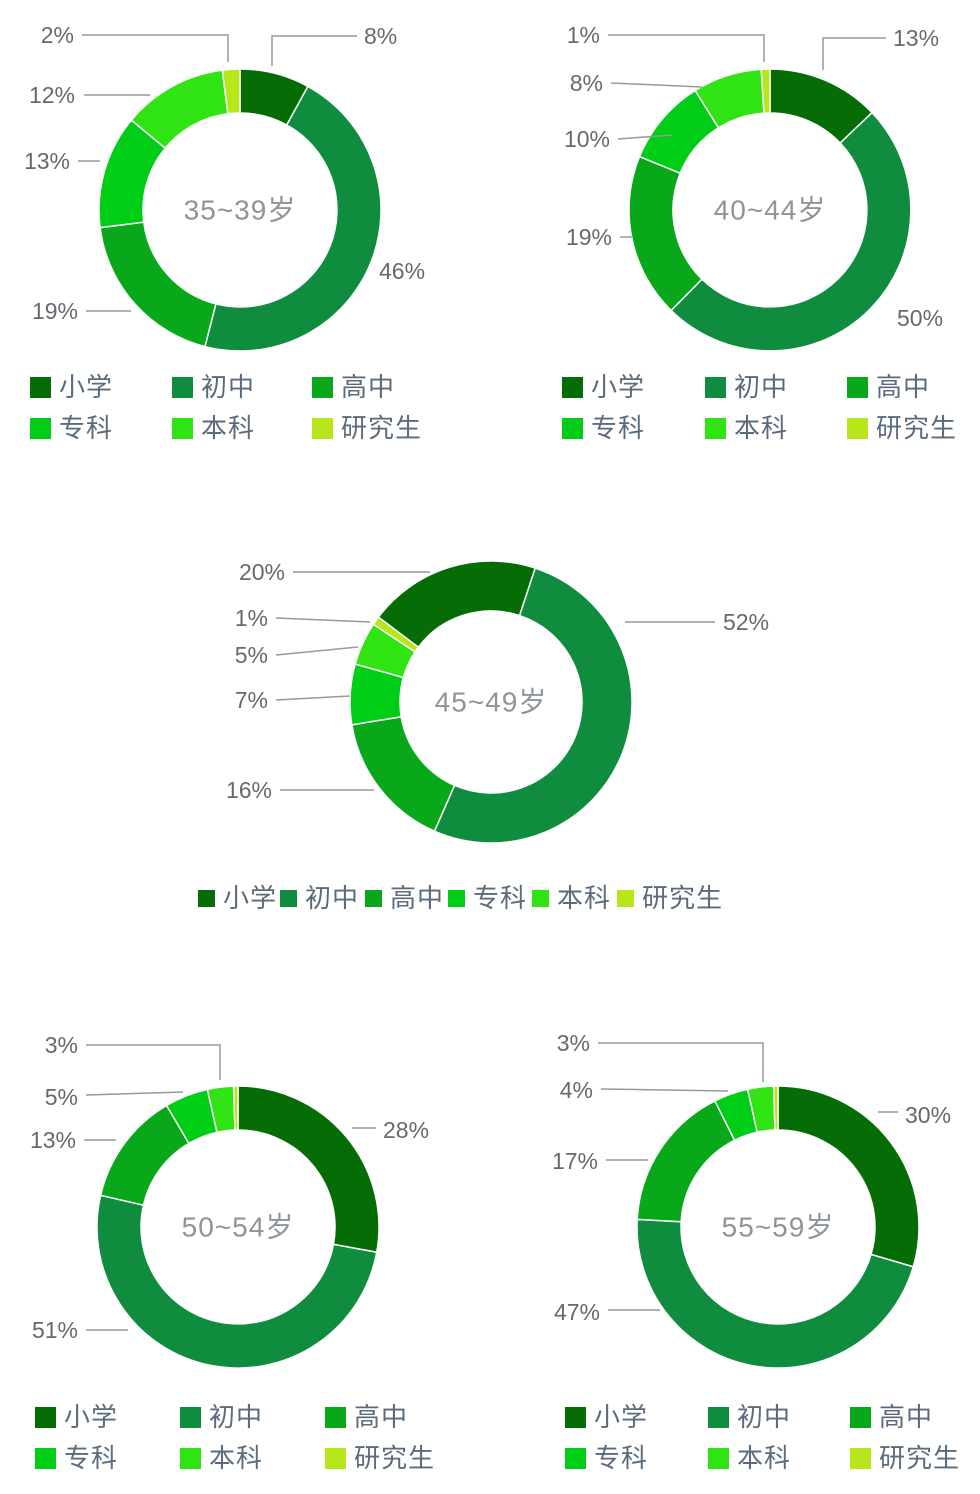 The height and width of the screenshot is (1494, 980). Describe the element at coordinates (746, 622) in the screenshot. I see `percent-label-初中: 52%` at that location.